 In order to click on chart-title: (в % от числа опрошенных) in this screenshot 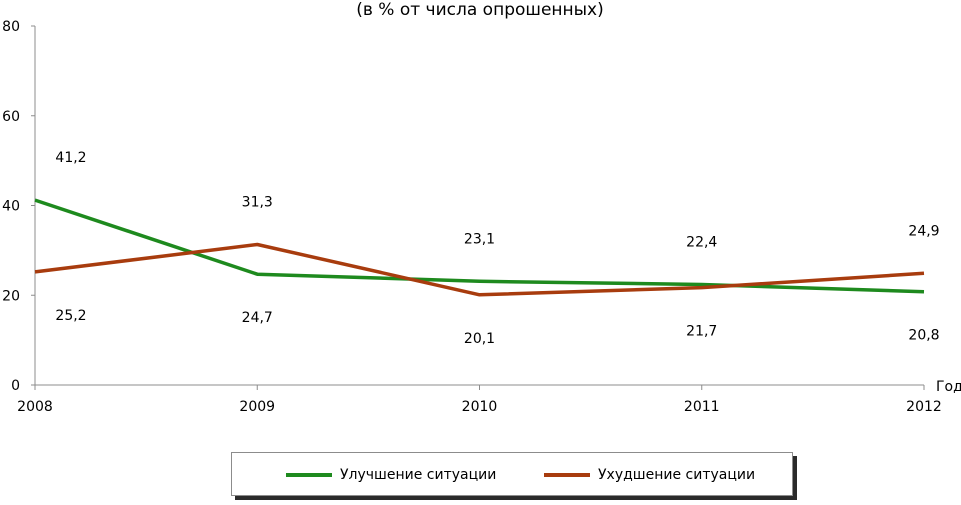, I will do `click(480, 10)`.